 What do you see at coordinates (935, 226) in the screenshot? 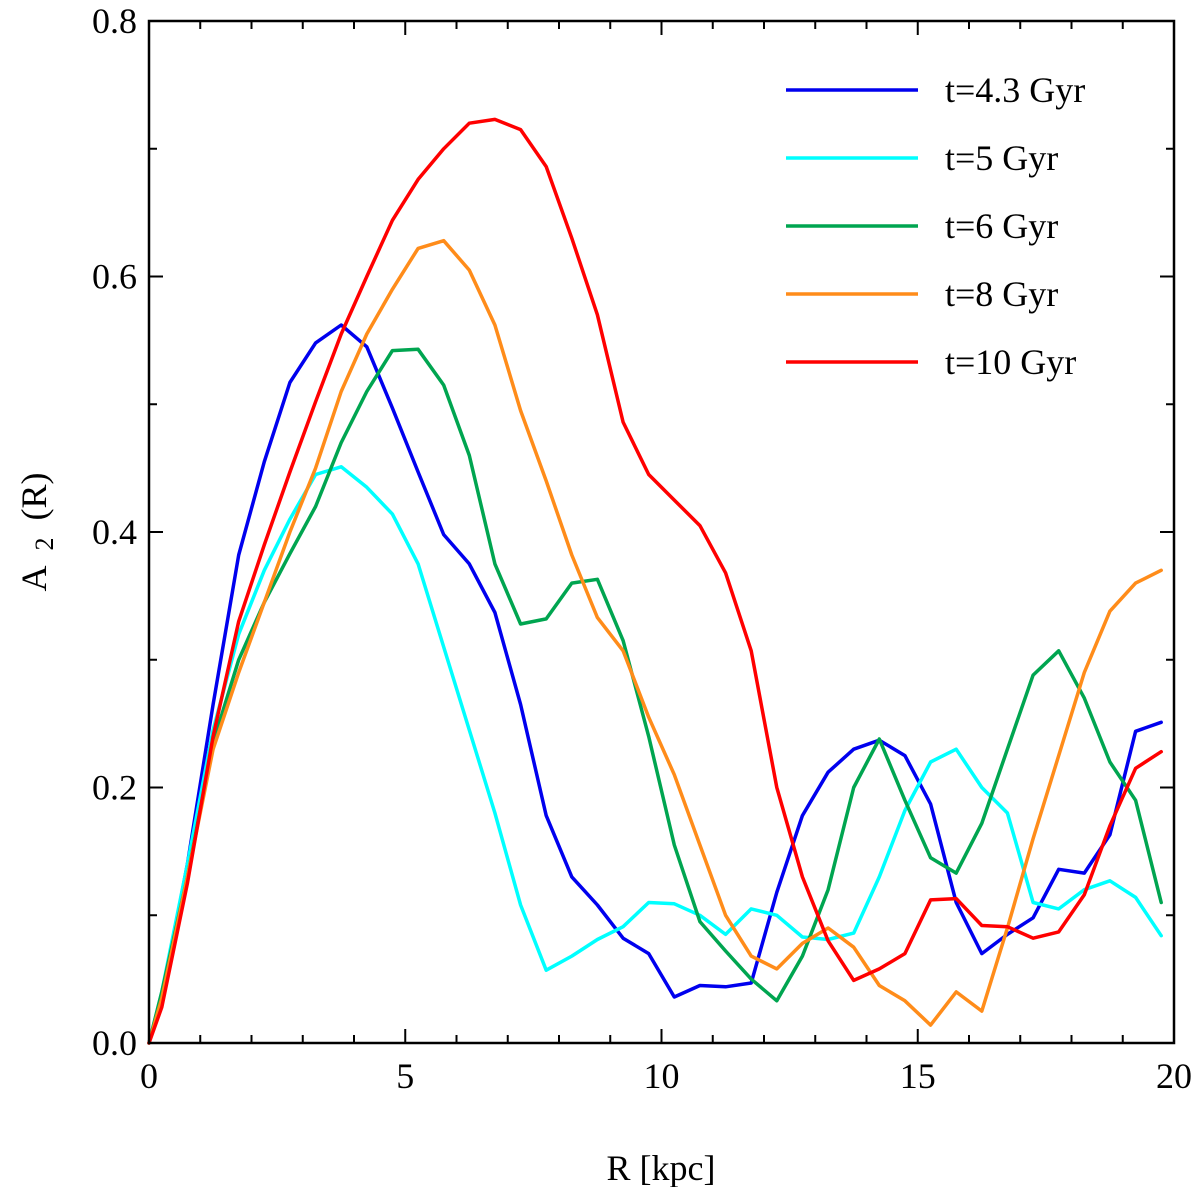
I see `legend: t=4.3 Gyr t=5 Gyr t=6 Gyr t=8 Gyr t=10 Gyr` at bounding box center [935, 226].